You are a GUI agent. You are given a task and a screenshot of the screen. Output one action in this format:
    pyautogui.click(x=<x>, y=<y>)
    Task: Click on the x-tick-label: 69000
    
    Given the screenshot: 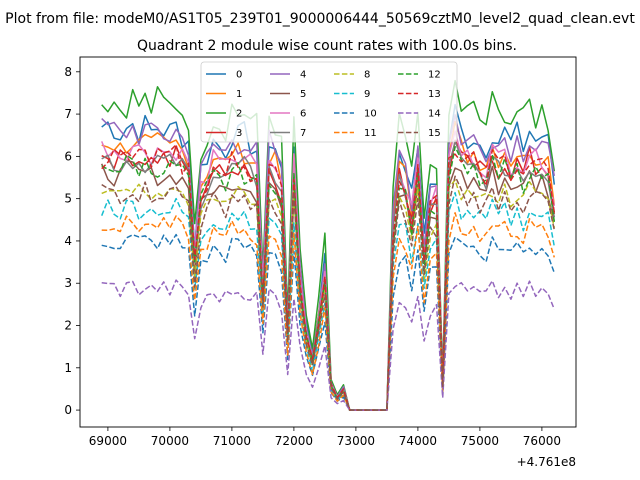 What is the action you would take?
    pyautogui.click(x=108, y=441)
    